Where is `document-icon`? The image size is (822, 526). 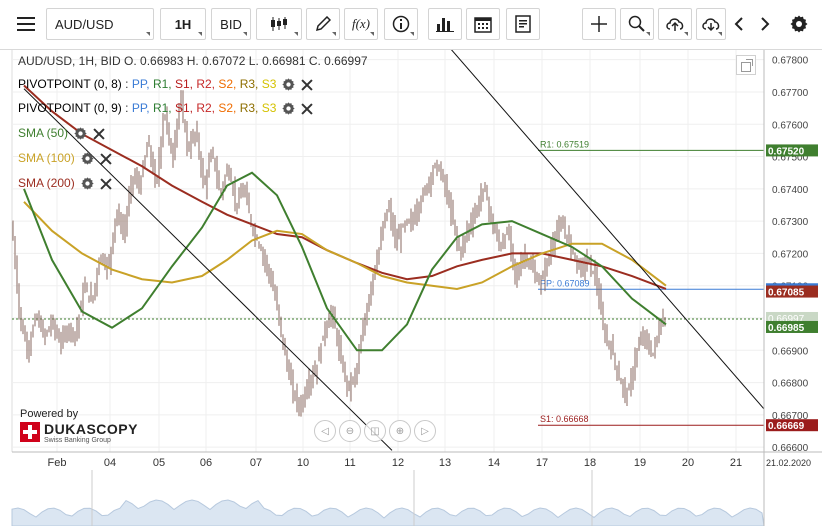
document-icon is located at coordinates (523, 24).